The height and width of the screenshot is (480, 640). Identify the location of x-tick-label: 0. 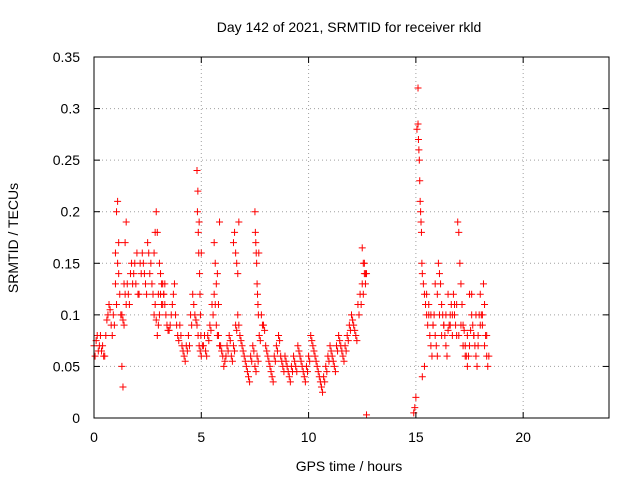
(94, 437).